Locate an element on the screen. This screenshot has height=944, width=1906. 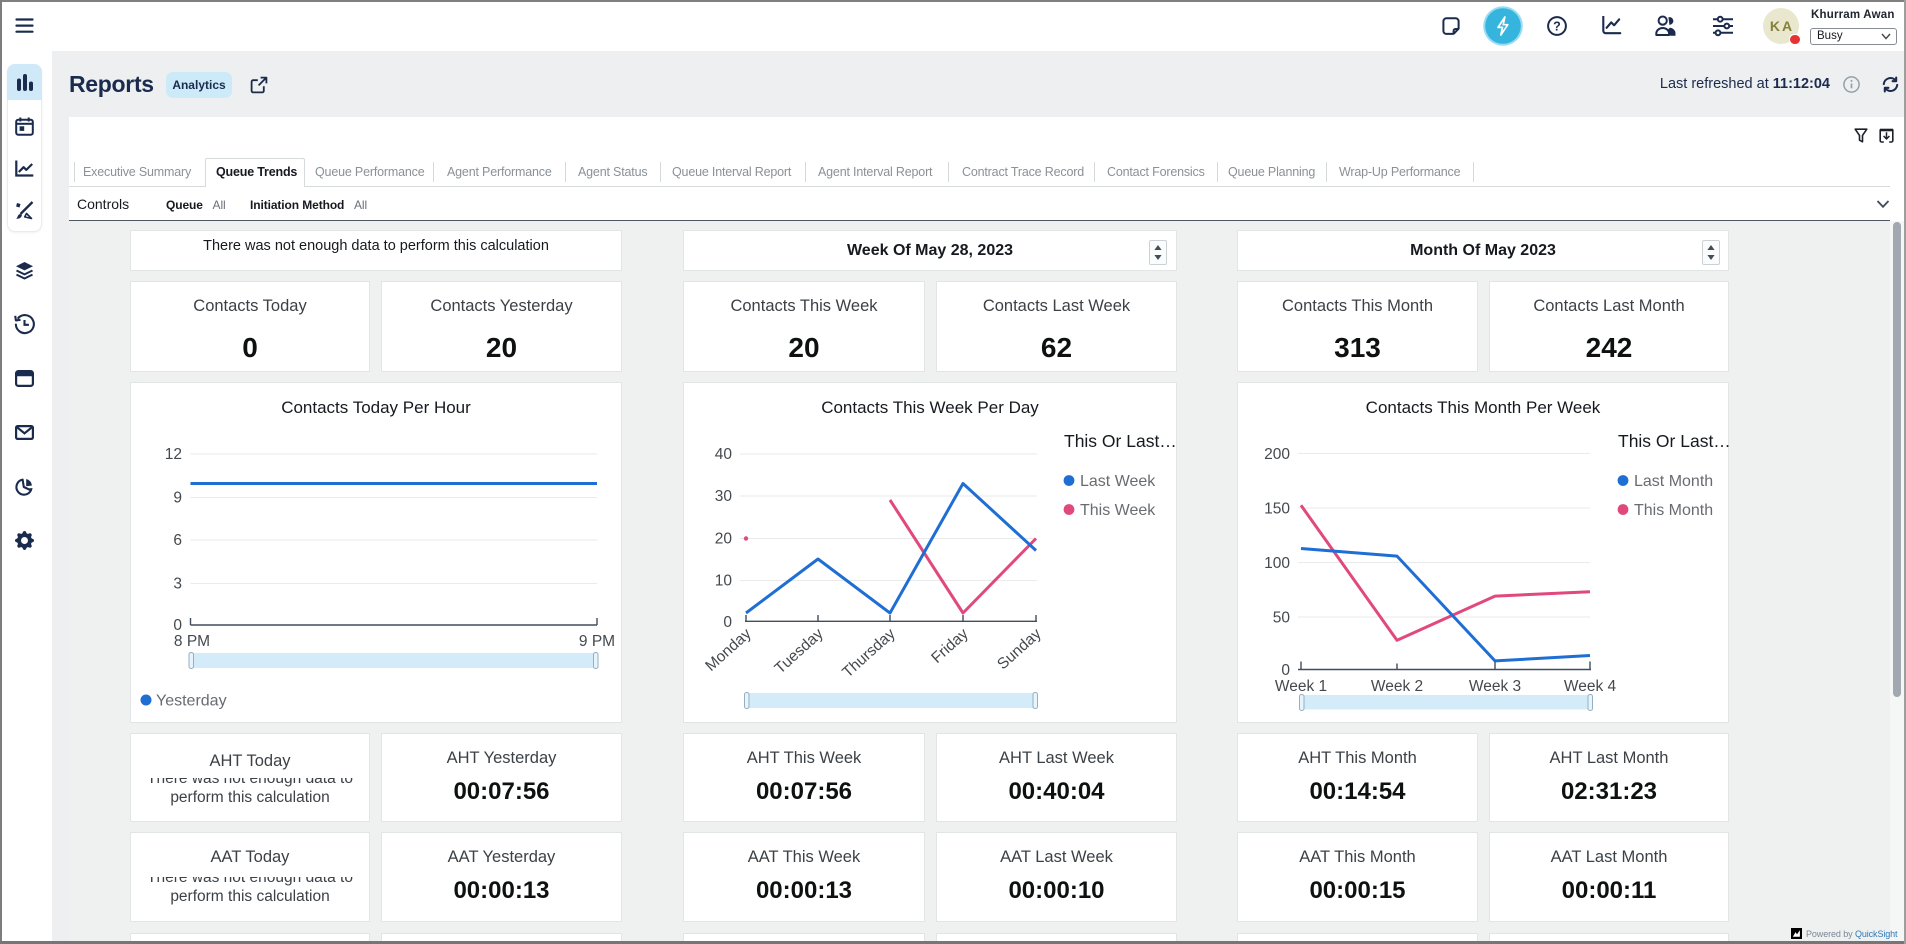
svg-text: Monday is located at coordinates (728, 650).